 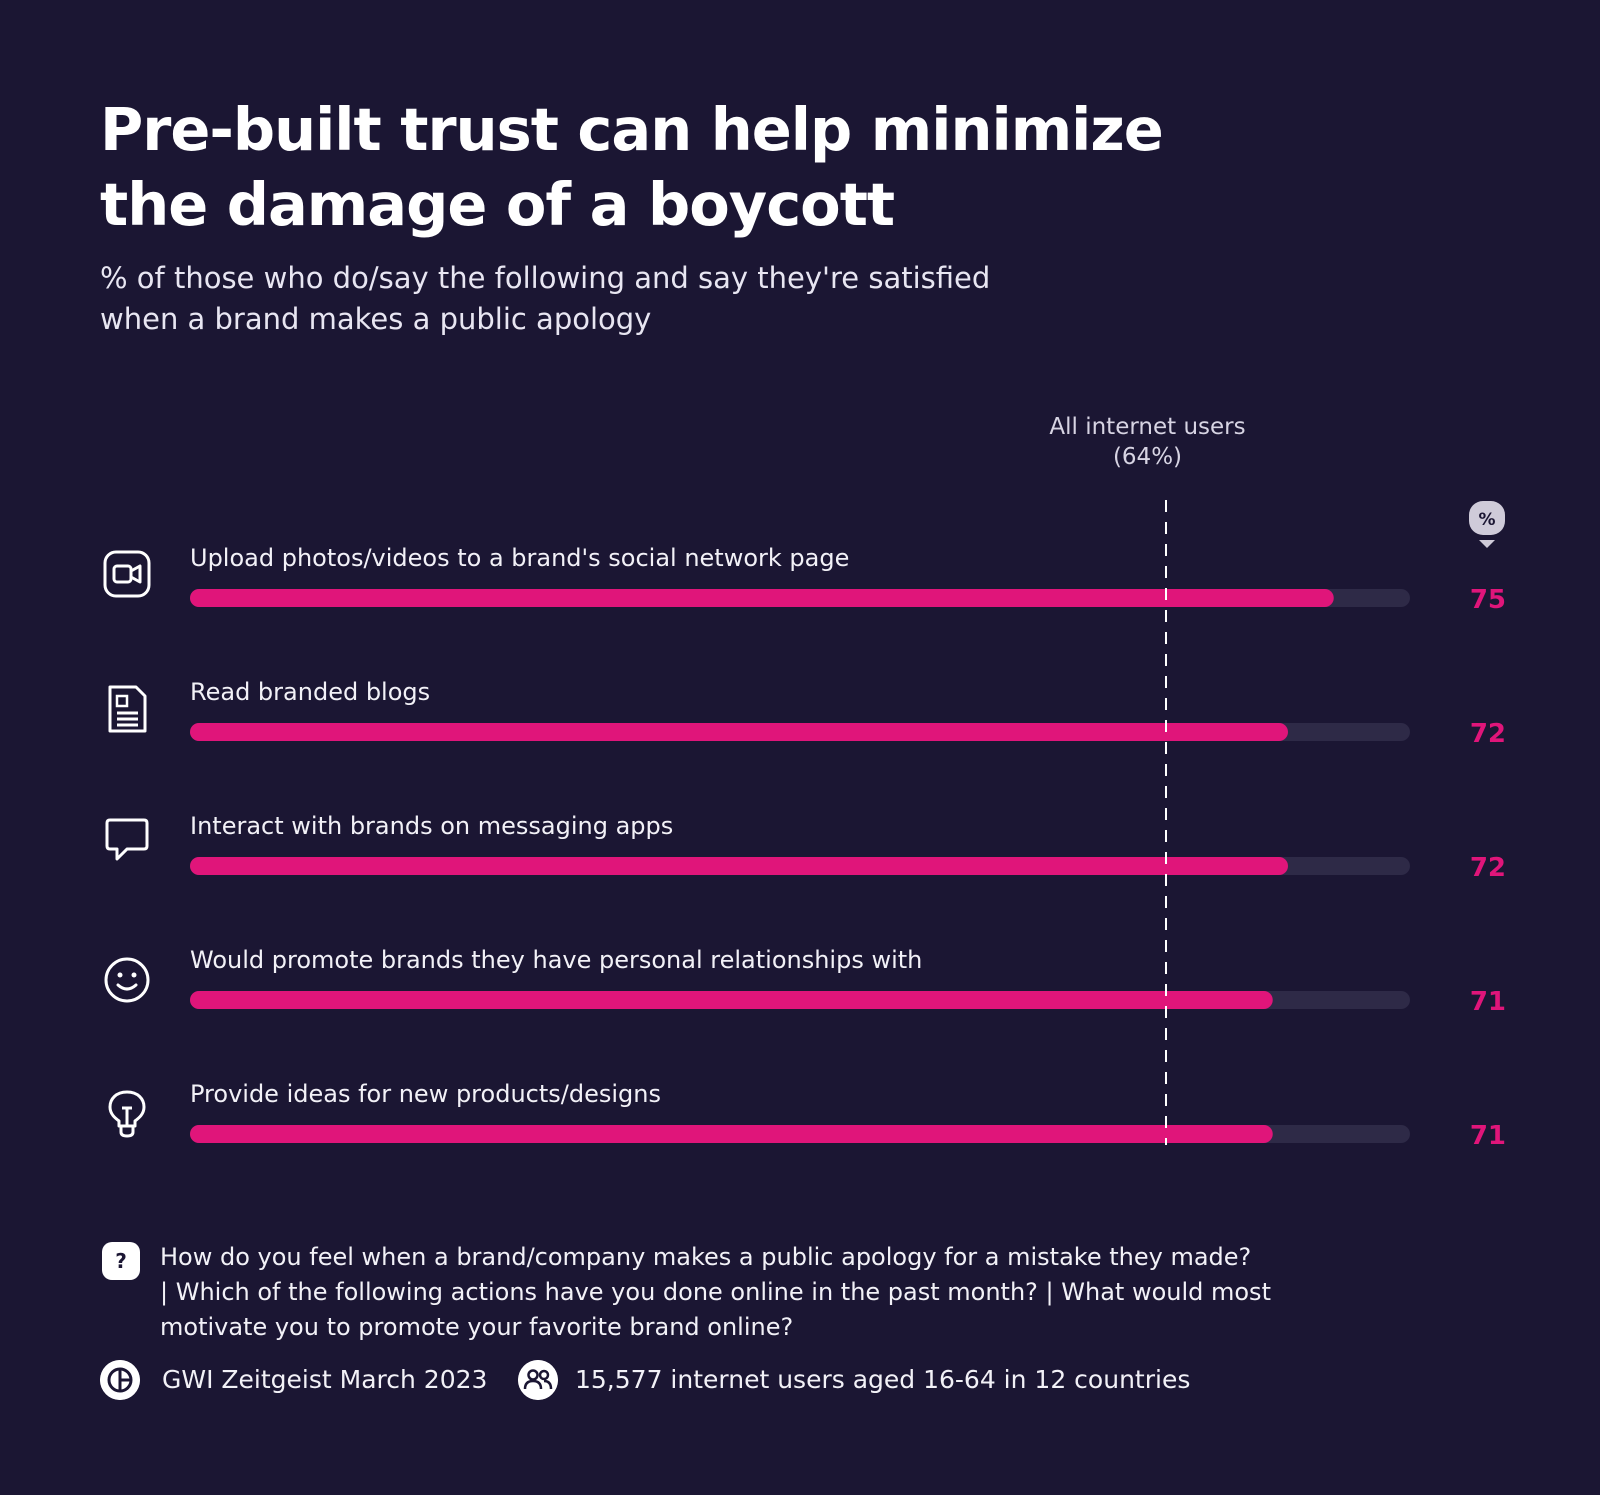 I want to click on video-camera-icon, so click(x=127, y=574).